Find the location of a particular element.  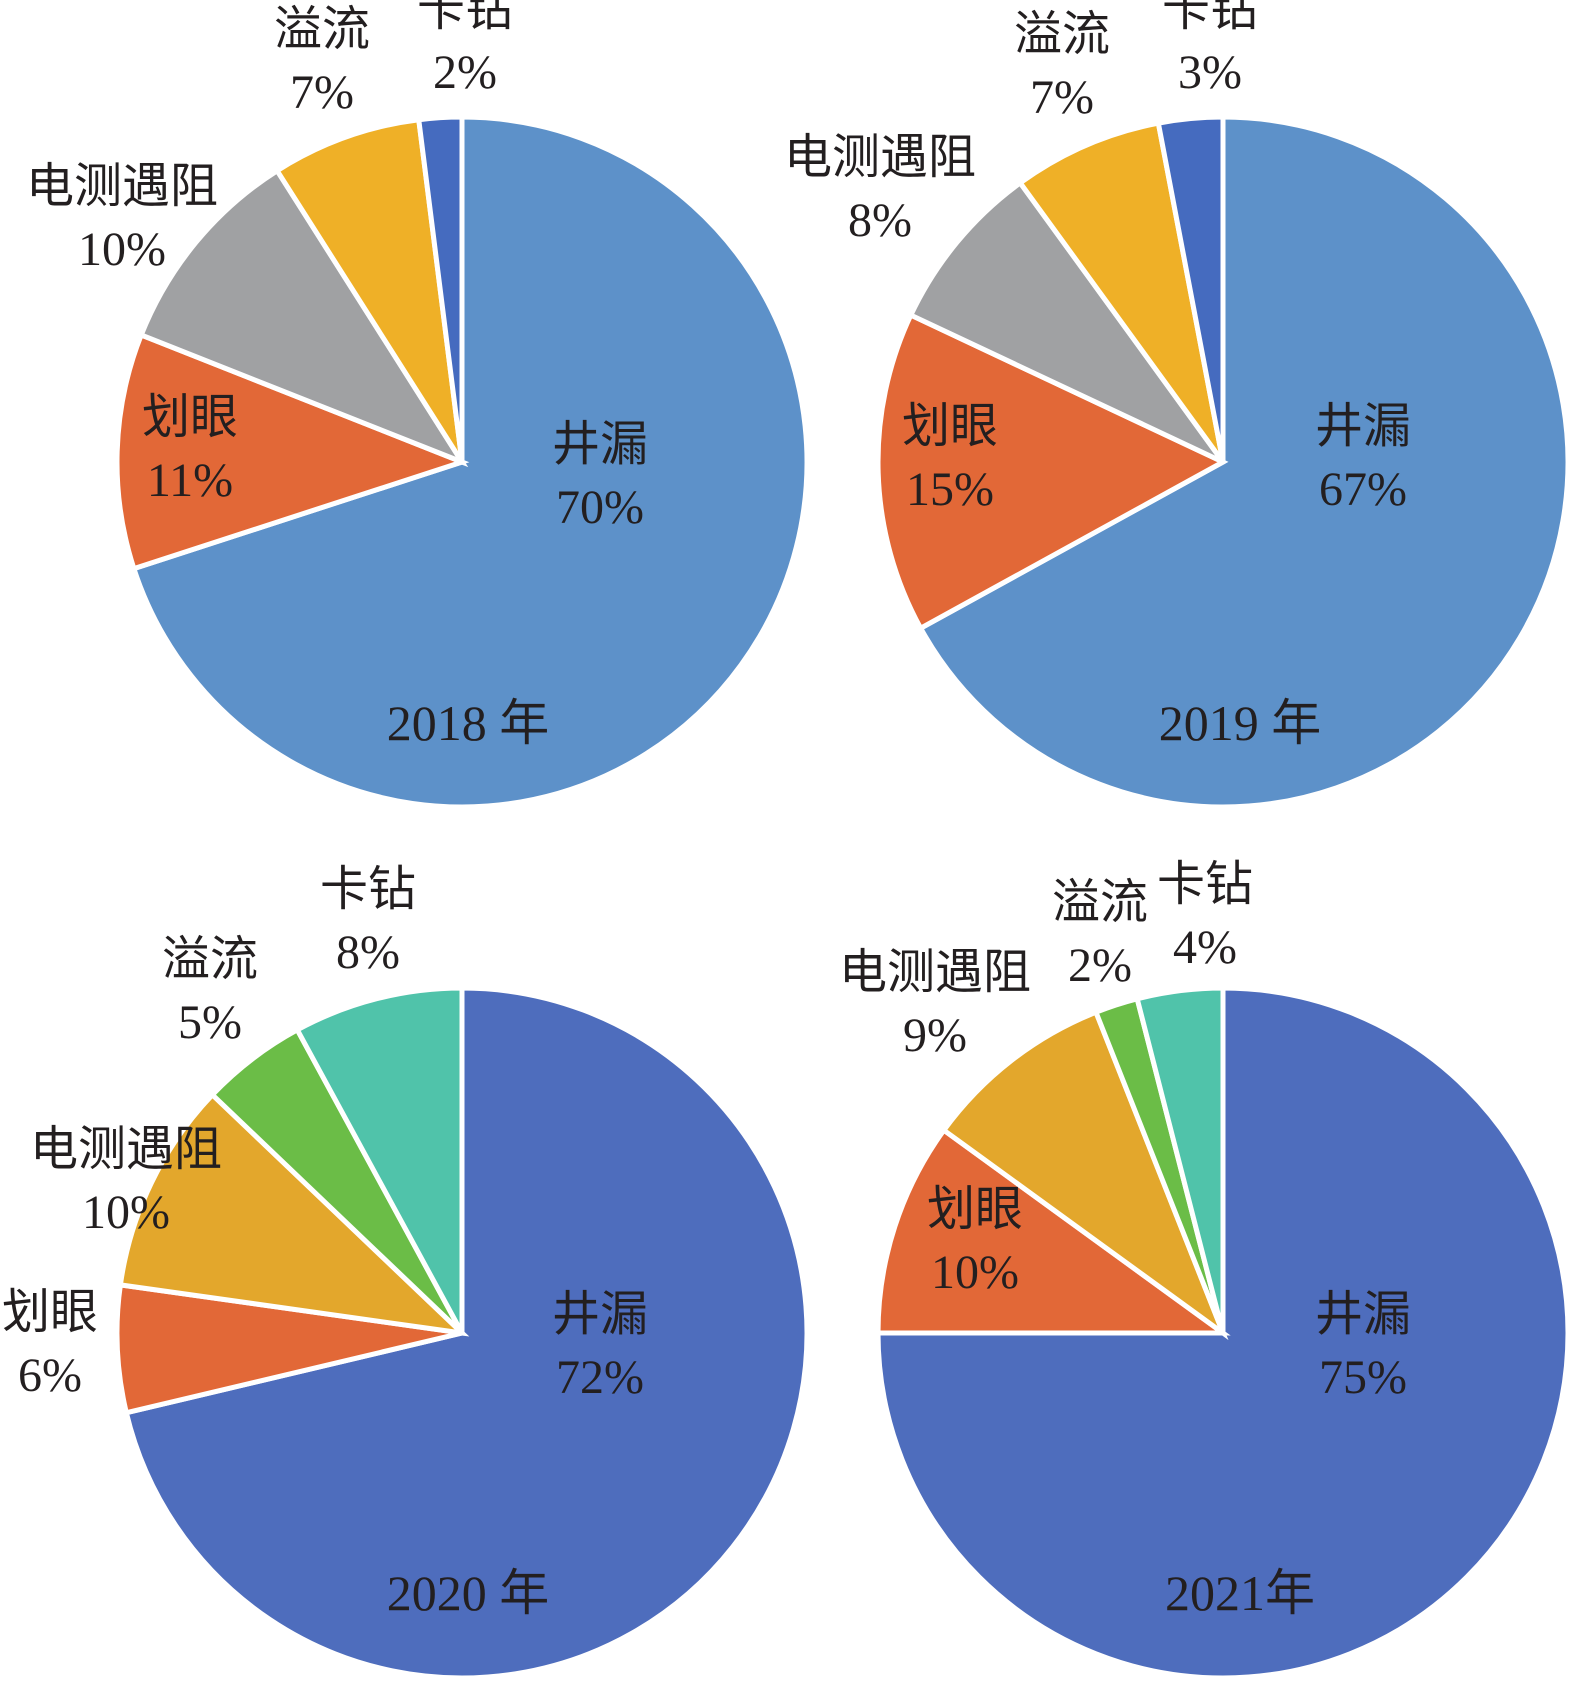

slice-label-overflow: 溢流 2% is located at coordinates (1100, 934).